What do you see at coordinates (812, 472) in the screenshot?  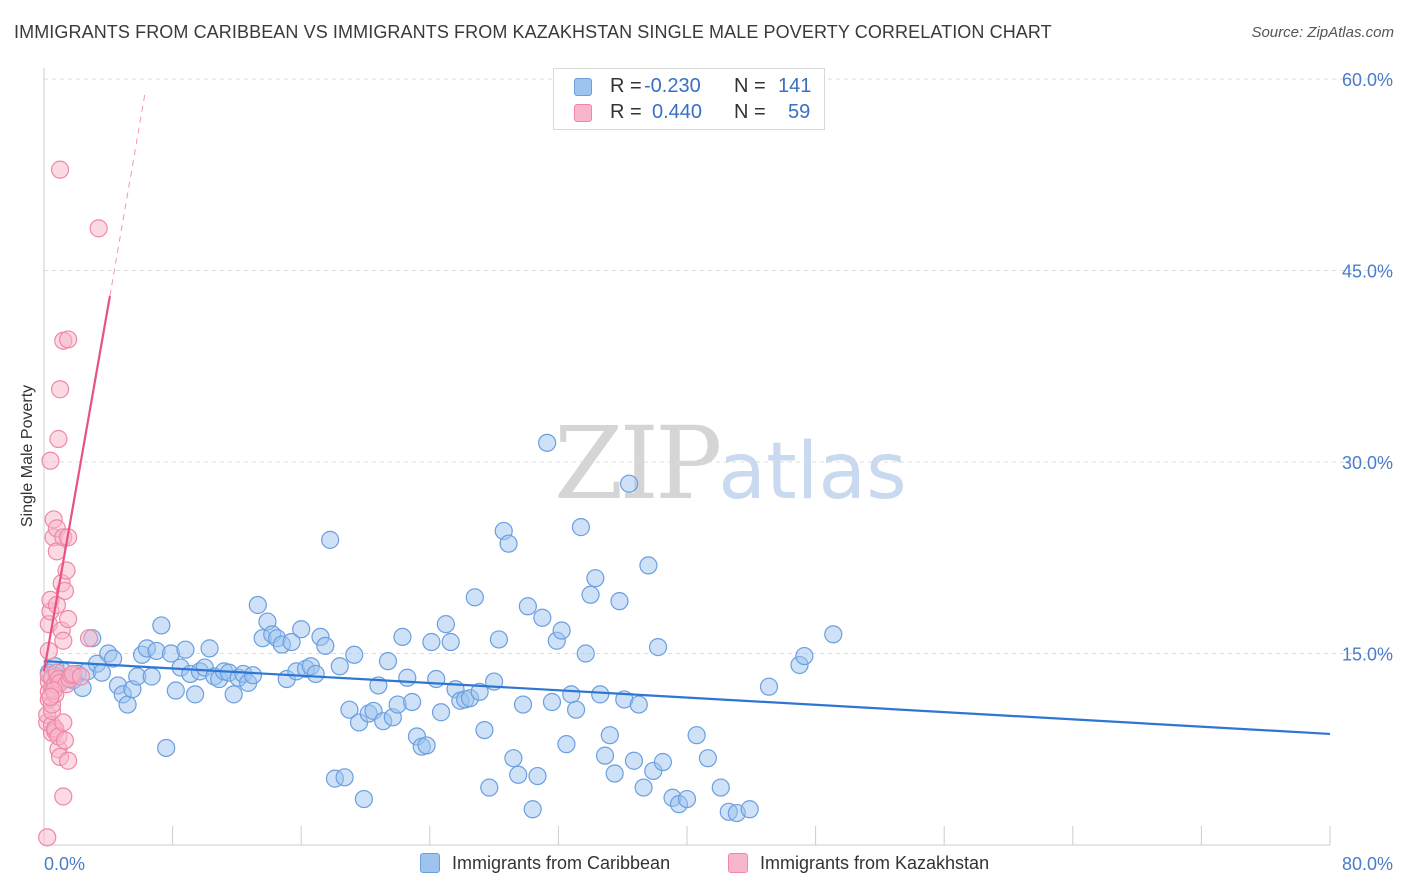 I see `watermark-atlas: atlas` at bounding box center [812, 472].